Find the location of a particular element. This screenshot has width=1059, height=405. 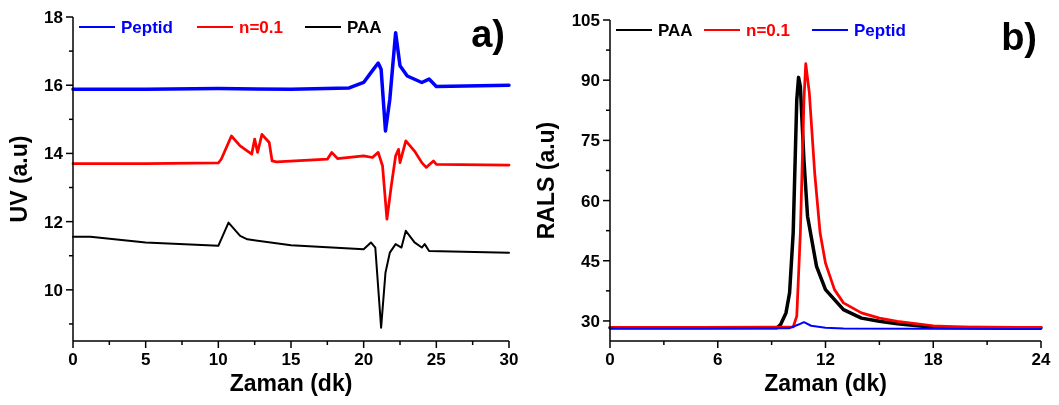

x-tick-label: 5 is located at coordinates (145, 359).